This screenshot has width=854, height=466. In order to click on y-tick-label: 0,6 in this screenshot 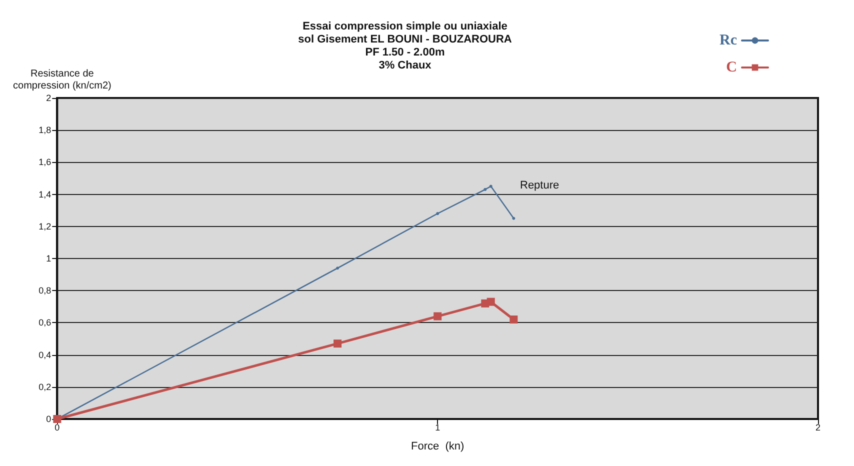, I will do `click(45, 323)`.